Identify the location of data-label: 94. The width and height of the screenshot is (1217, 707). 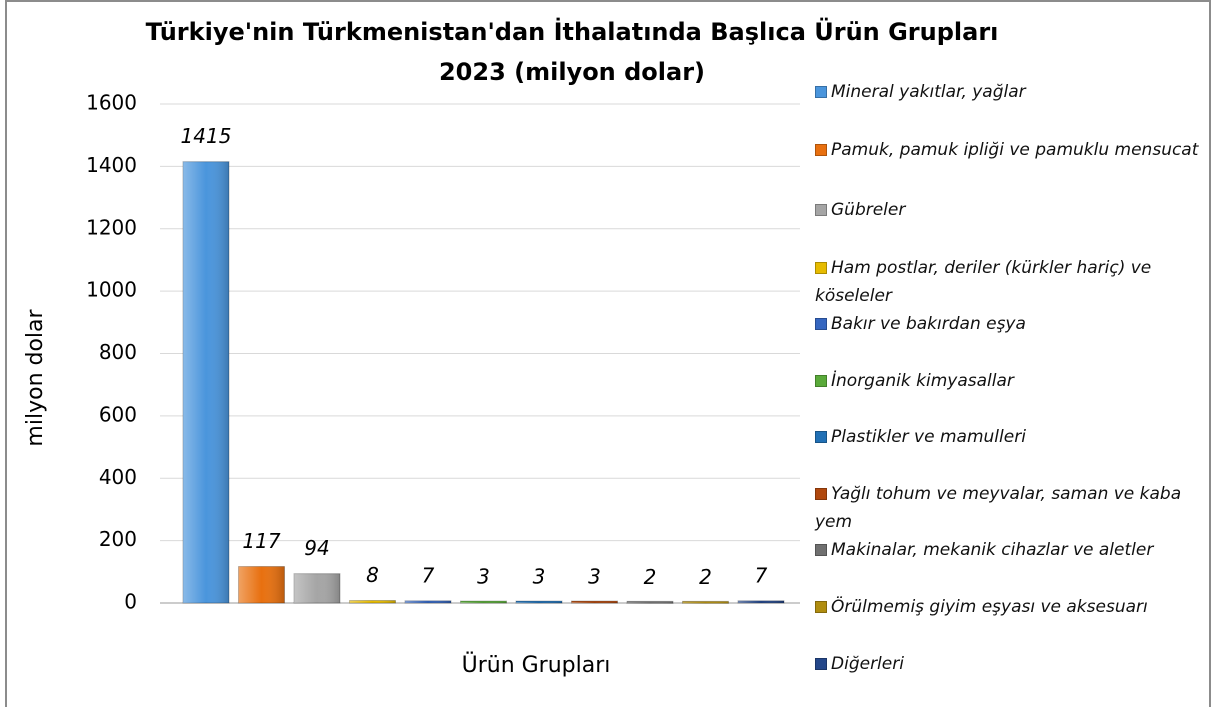
(316, 548).